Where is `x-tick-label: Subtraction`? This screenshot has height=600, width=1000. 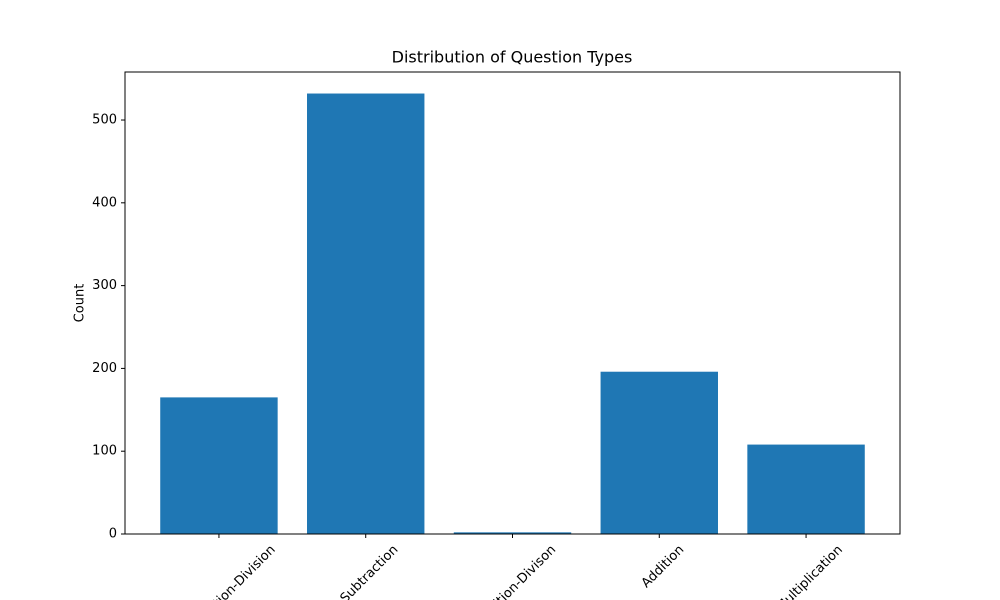
x-tick-label: Subtraction is located at coordinates (370, 571).